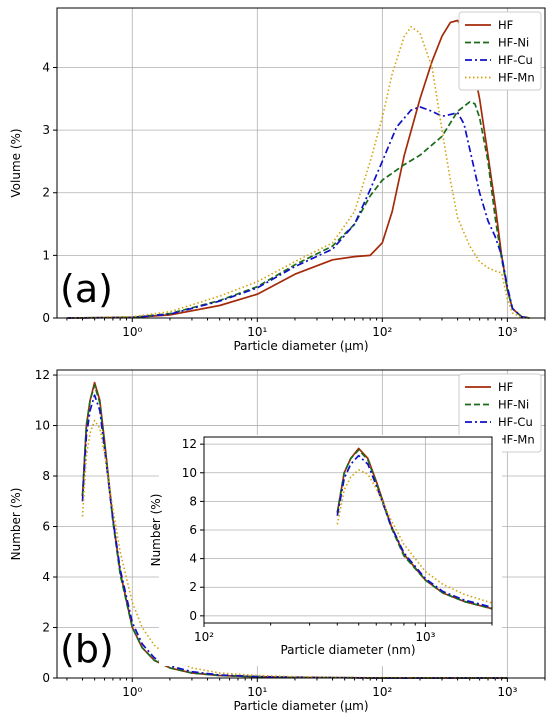 This screenshot has width=550, height=720. Describe the element at coordinates (46, 130) in the screenshot. I see `y-tick-label: 3` at that location.